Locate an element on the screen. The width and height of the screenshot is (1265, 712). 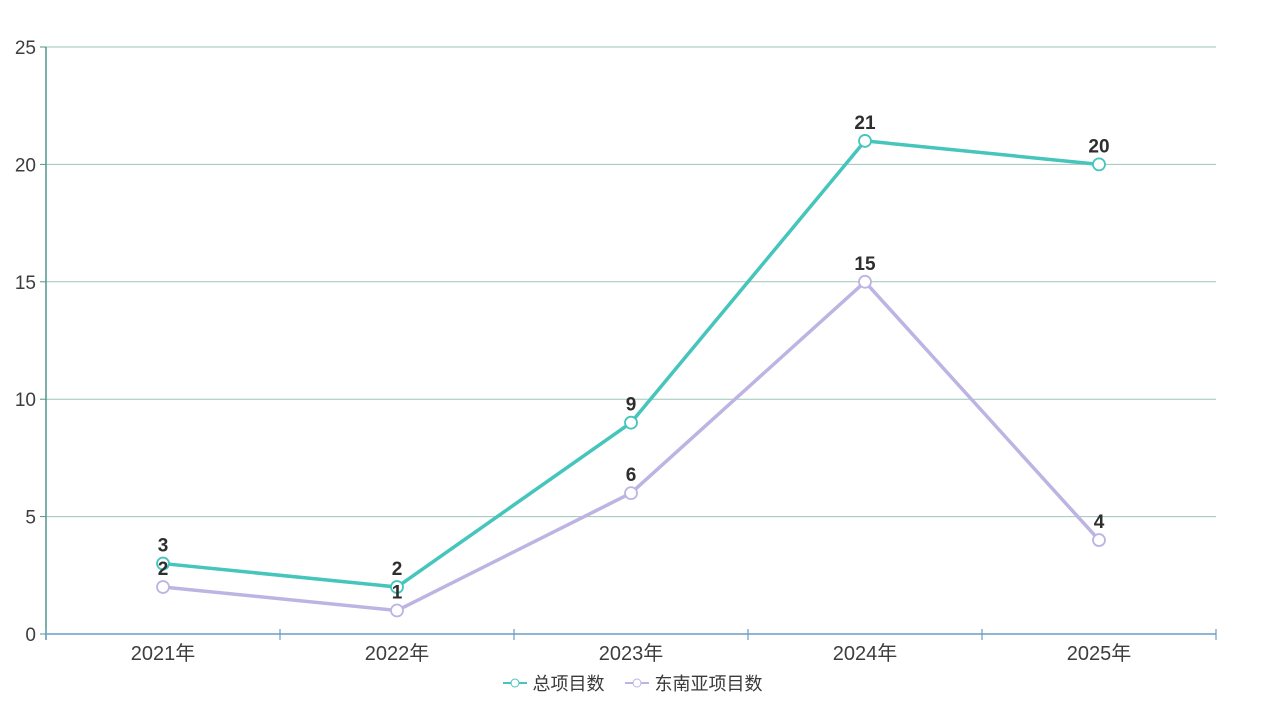
y-axis-label: 25 is located at coordinates (25, 48).